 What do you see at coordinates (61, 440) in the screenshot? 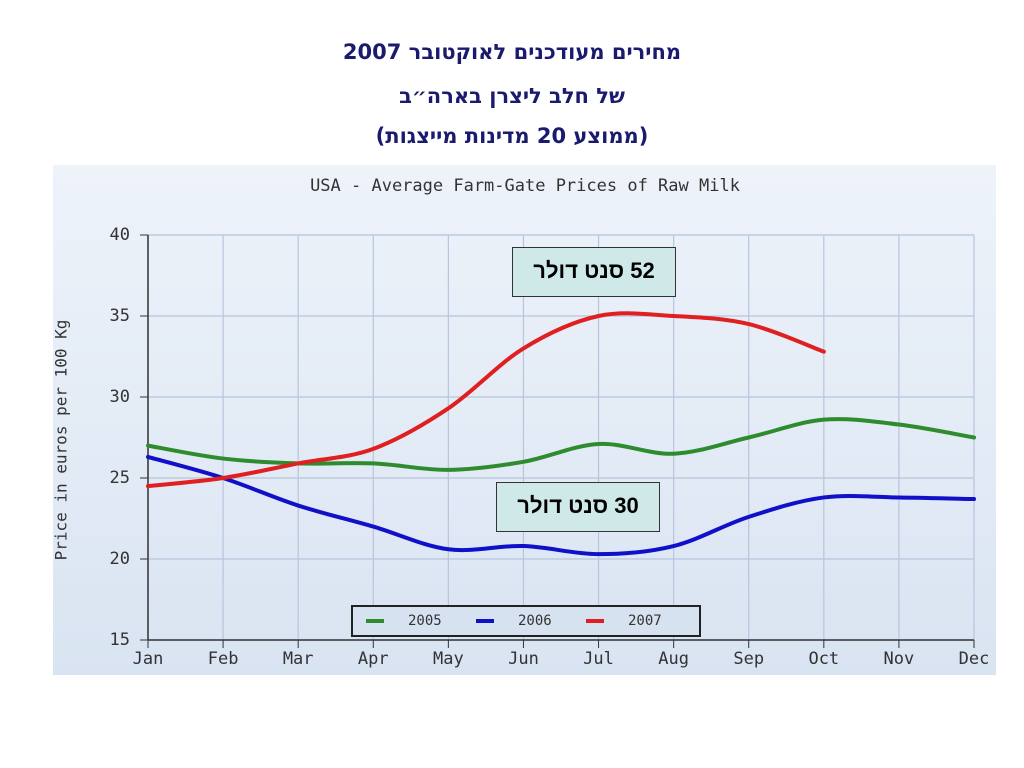
I see `y-axis-label: Price in euros per 100 Kg` at bounding box center [61, 440].